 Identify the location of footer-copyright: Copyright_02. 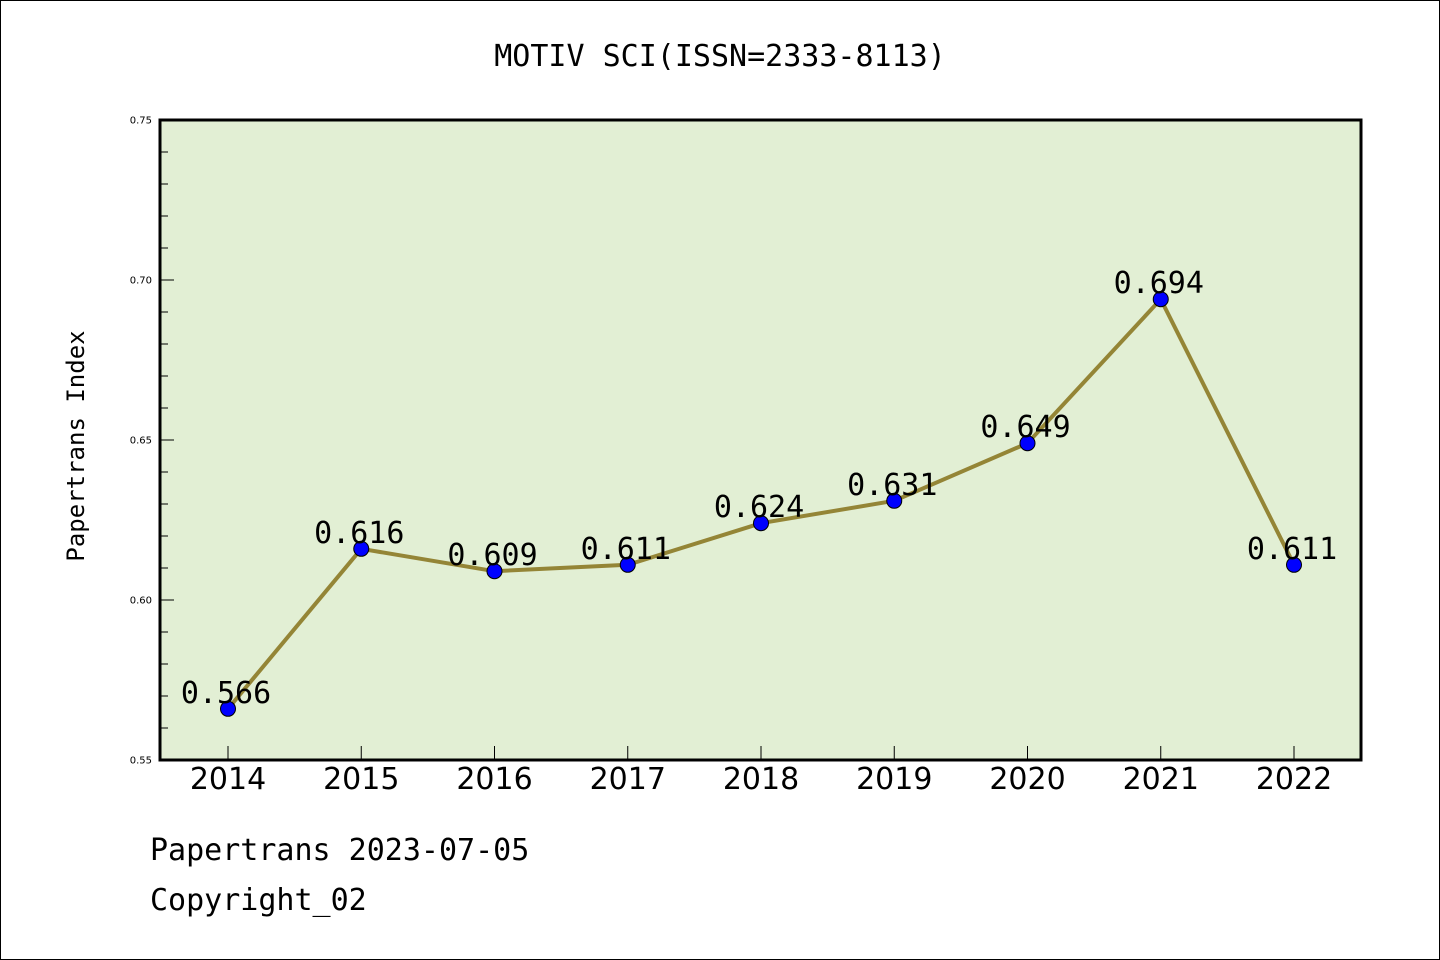
(258, 900).